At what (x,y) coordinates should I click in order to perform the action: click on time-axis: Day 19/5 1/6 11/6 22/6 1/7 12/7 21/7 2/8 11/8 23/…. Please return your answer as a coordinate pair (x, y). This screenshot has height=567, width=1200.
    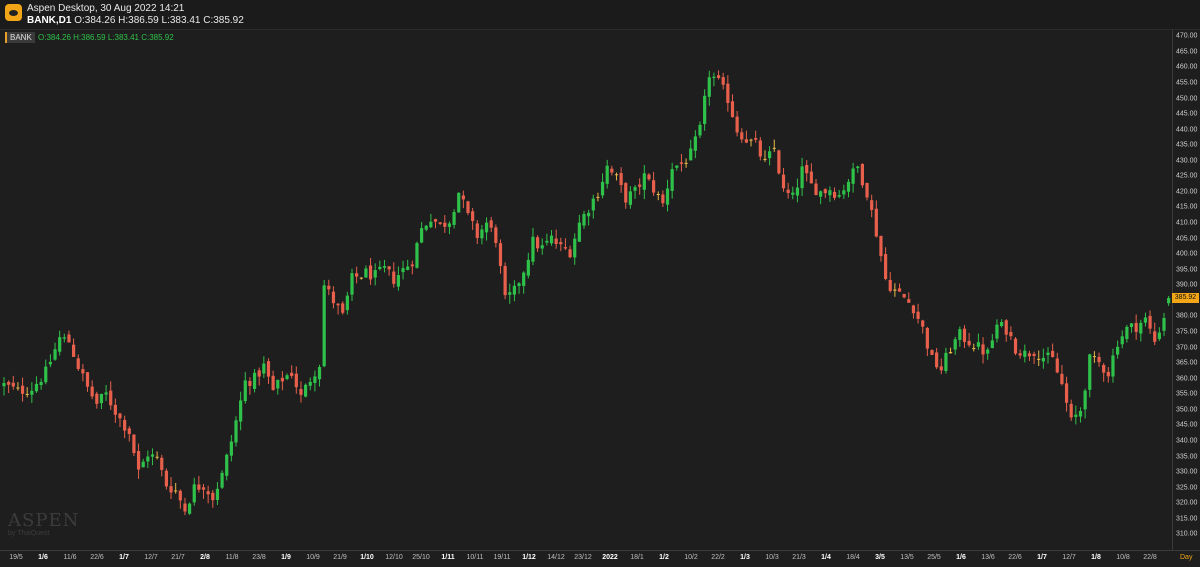
    Looking at the image, I should click on (600, 558).